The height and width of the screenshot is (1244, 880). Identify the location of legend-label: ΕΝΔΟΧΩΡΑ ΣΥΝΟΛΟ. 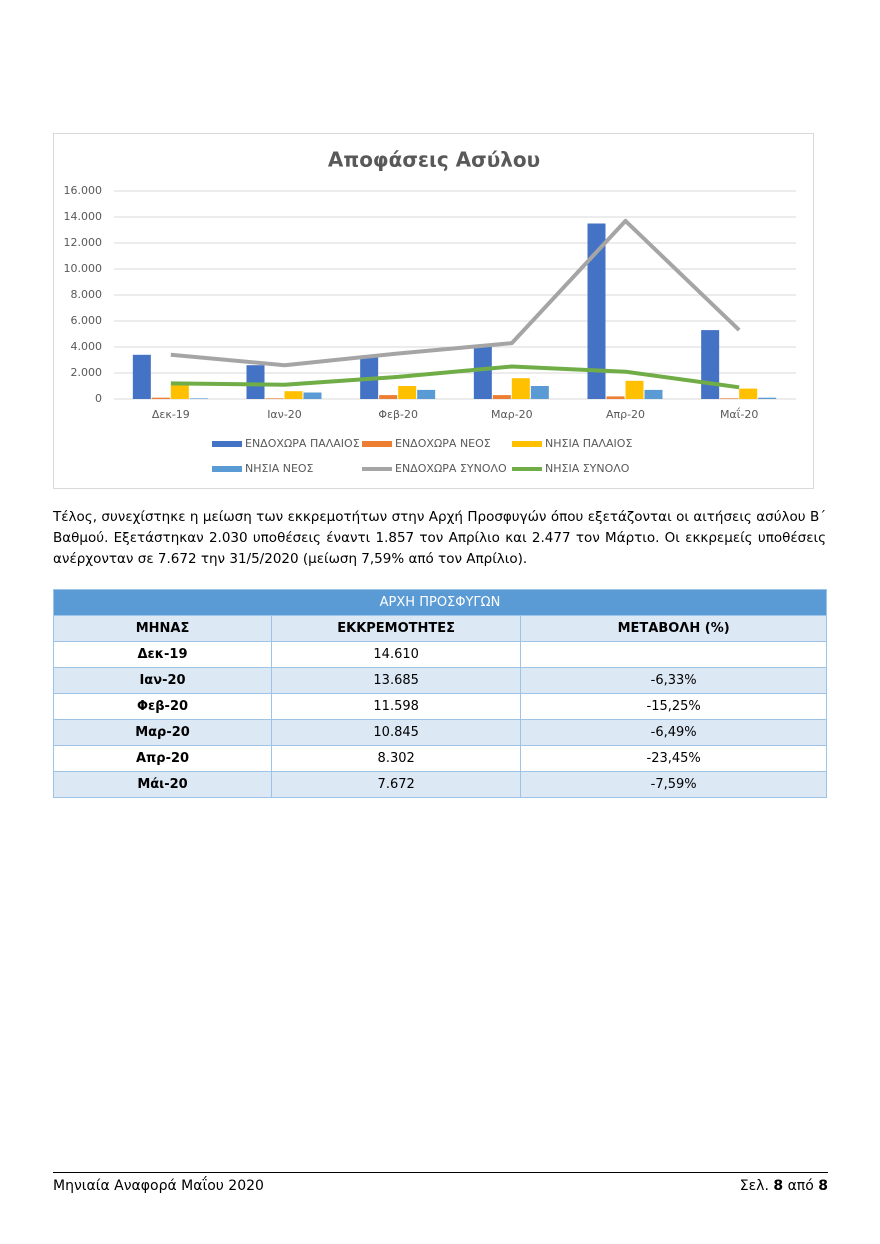
(451, 468).